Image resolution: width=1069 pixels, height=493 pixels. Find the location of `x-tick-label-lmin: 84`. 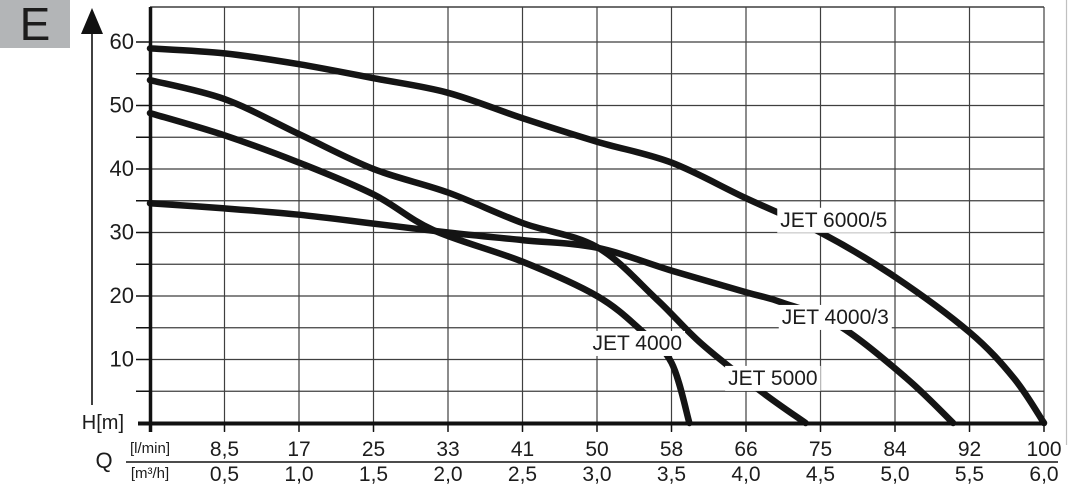

x-tick-label-lmin: 84 is located at coordinates (895, 449).